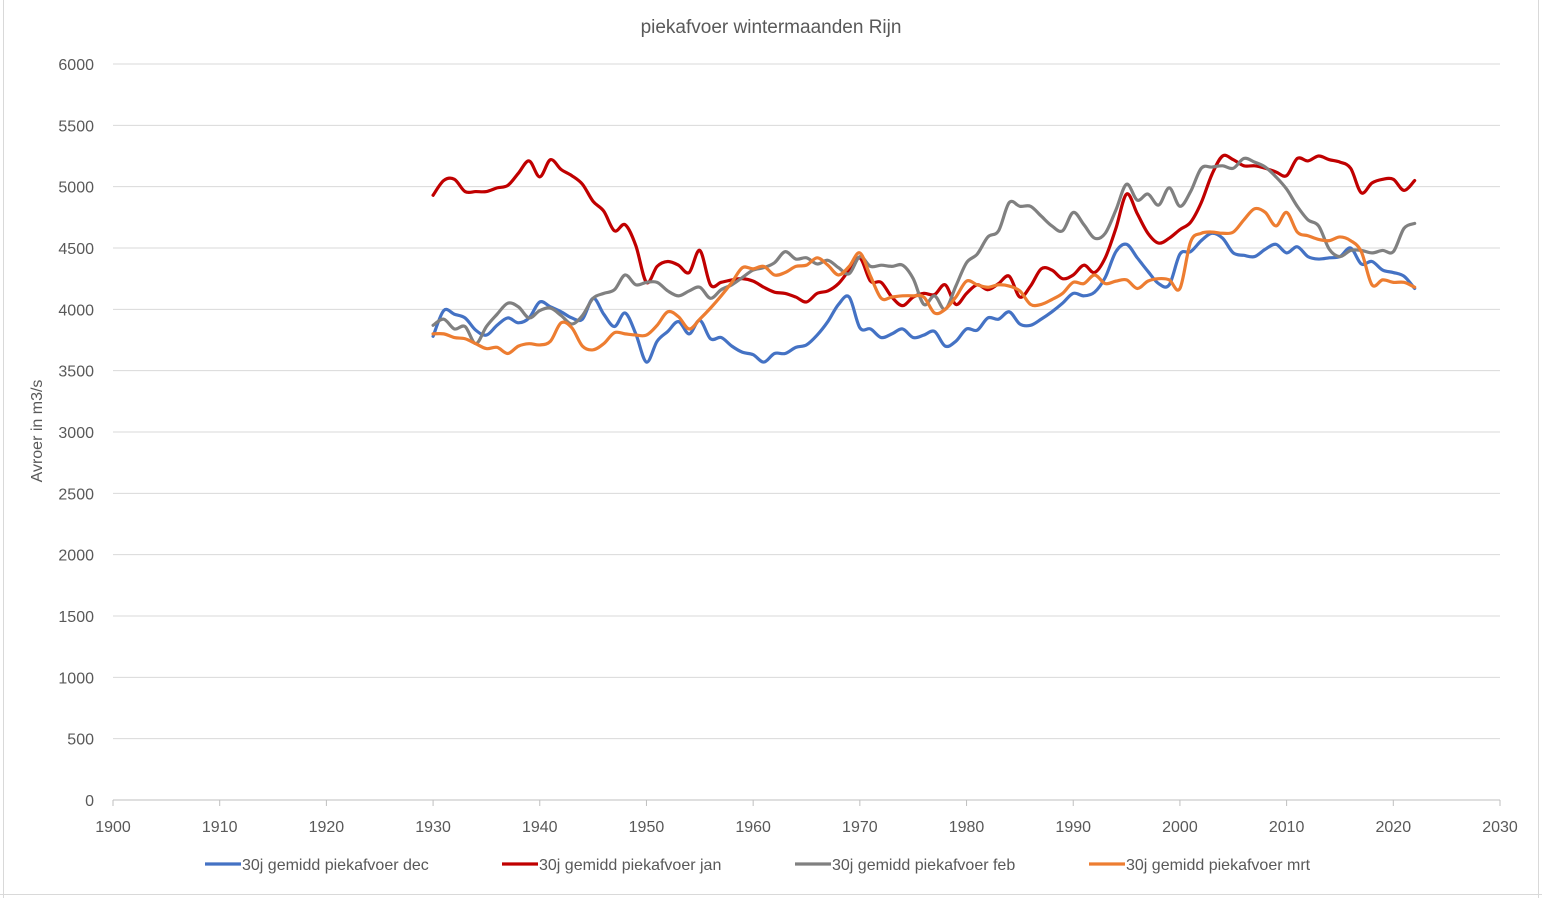 This screenshot has height=903, width=1542. What do you see at coordinates (76, 310) in the screenshot?
I see `y-tick-label: 4000` at bounding box center [76, 310].